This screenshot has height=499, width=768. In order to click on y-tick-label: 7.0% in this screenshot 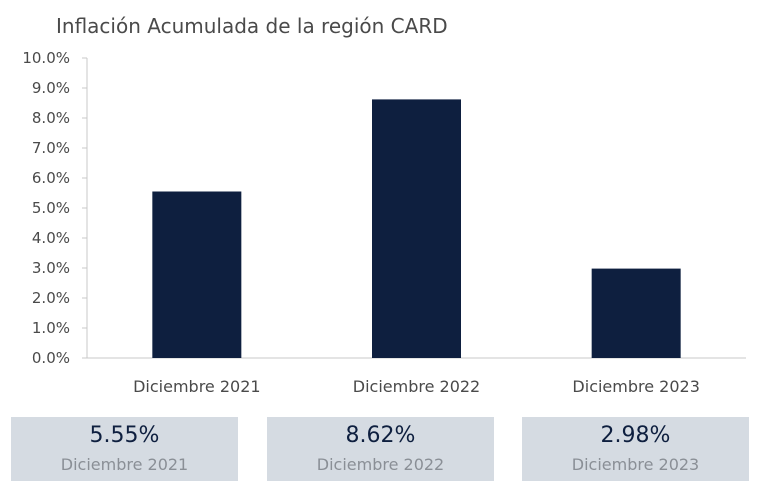, I will do `click(51, 148)`.